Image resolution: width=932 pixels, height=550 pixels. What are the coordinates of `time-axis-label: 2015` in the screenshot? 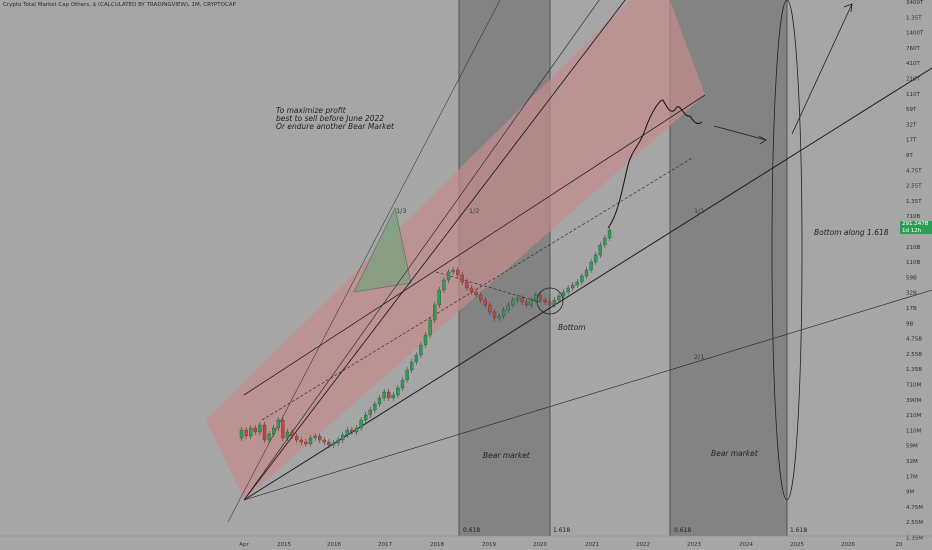 It's located at (284, 545).